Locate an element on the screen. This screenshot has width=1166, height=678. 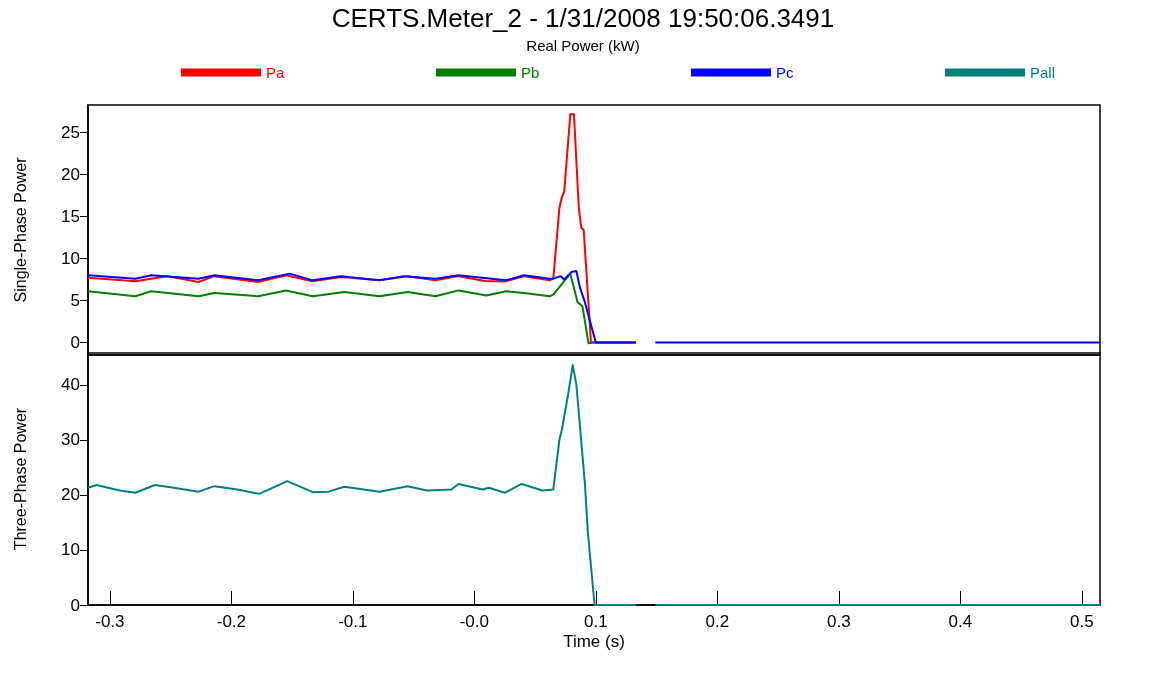
x-tick-label: 0.2 is located at coordinates (717, 621).